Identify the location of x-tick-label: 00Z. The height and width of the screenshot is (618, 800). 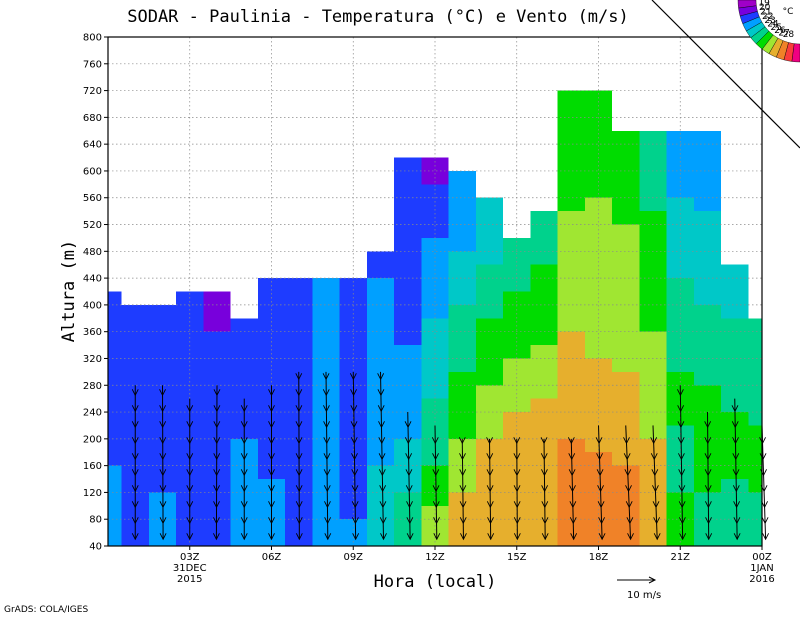
(762, 557).